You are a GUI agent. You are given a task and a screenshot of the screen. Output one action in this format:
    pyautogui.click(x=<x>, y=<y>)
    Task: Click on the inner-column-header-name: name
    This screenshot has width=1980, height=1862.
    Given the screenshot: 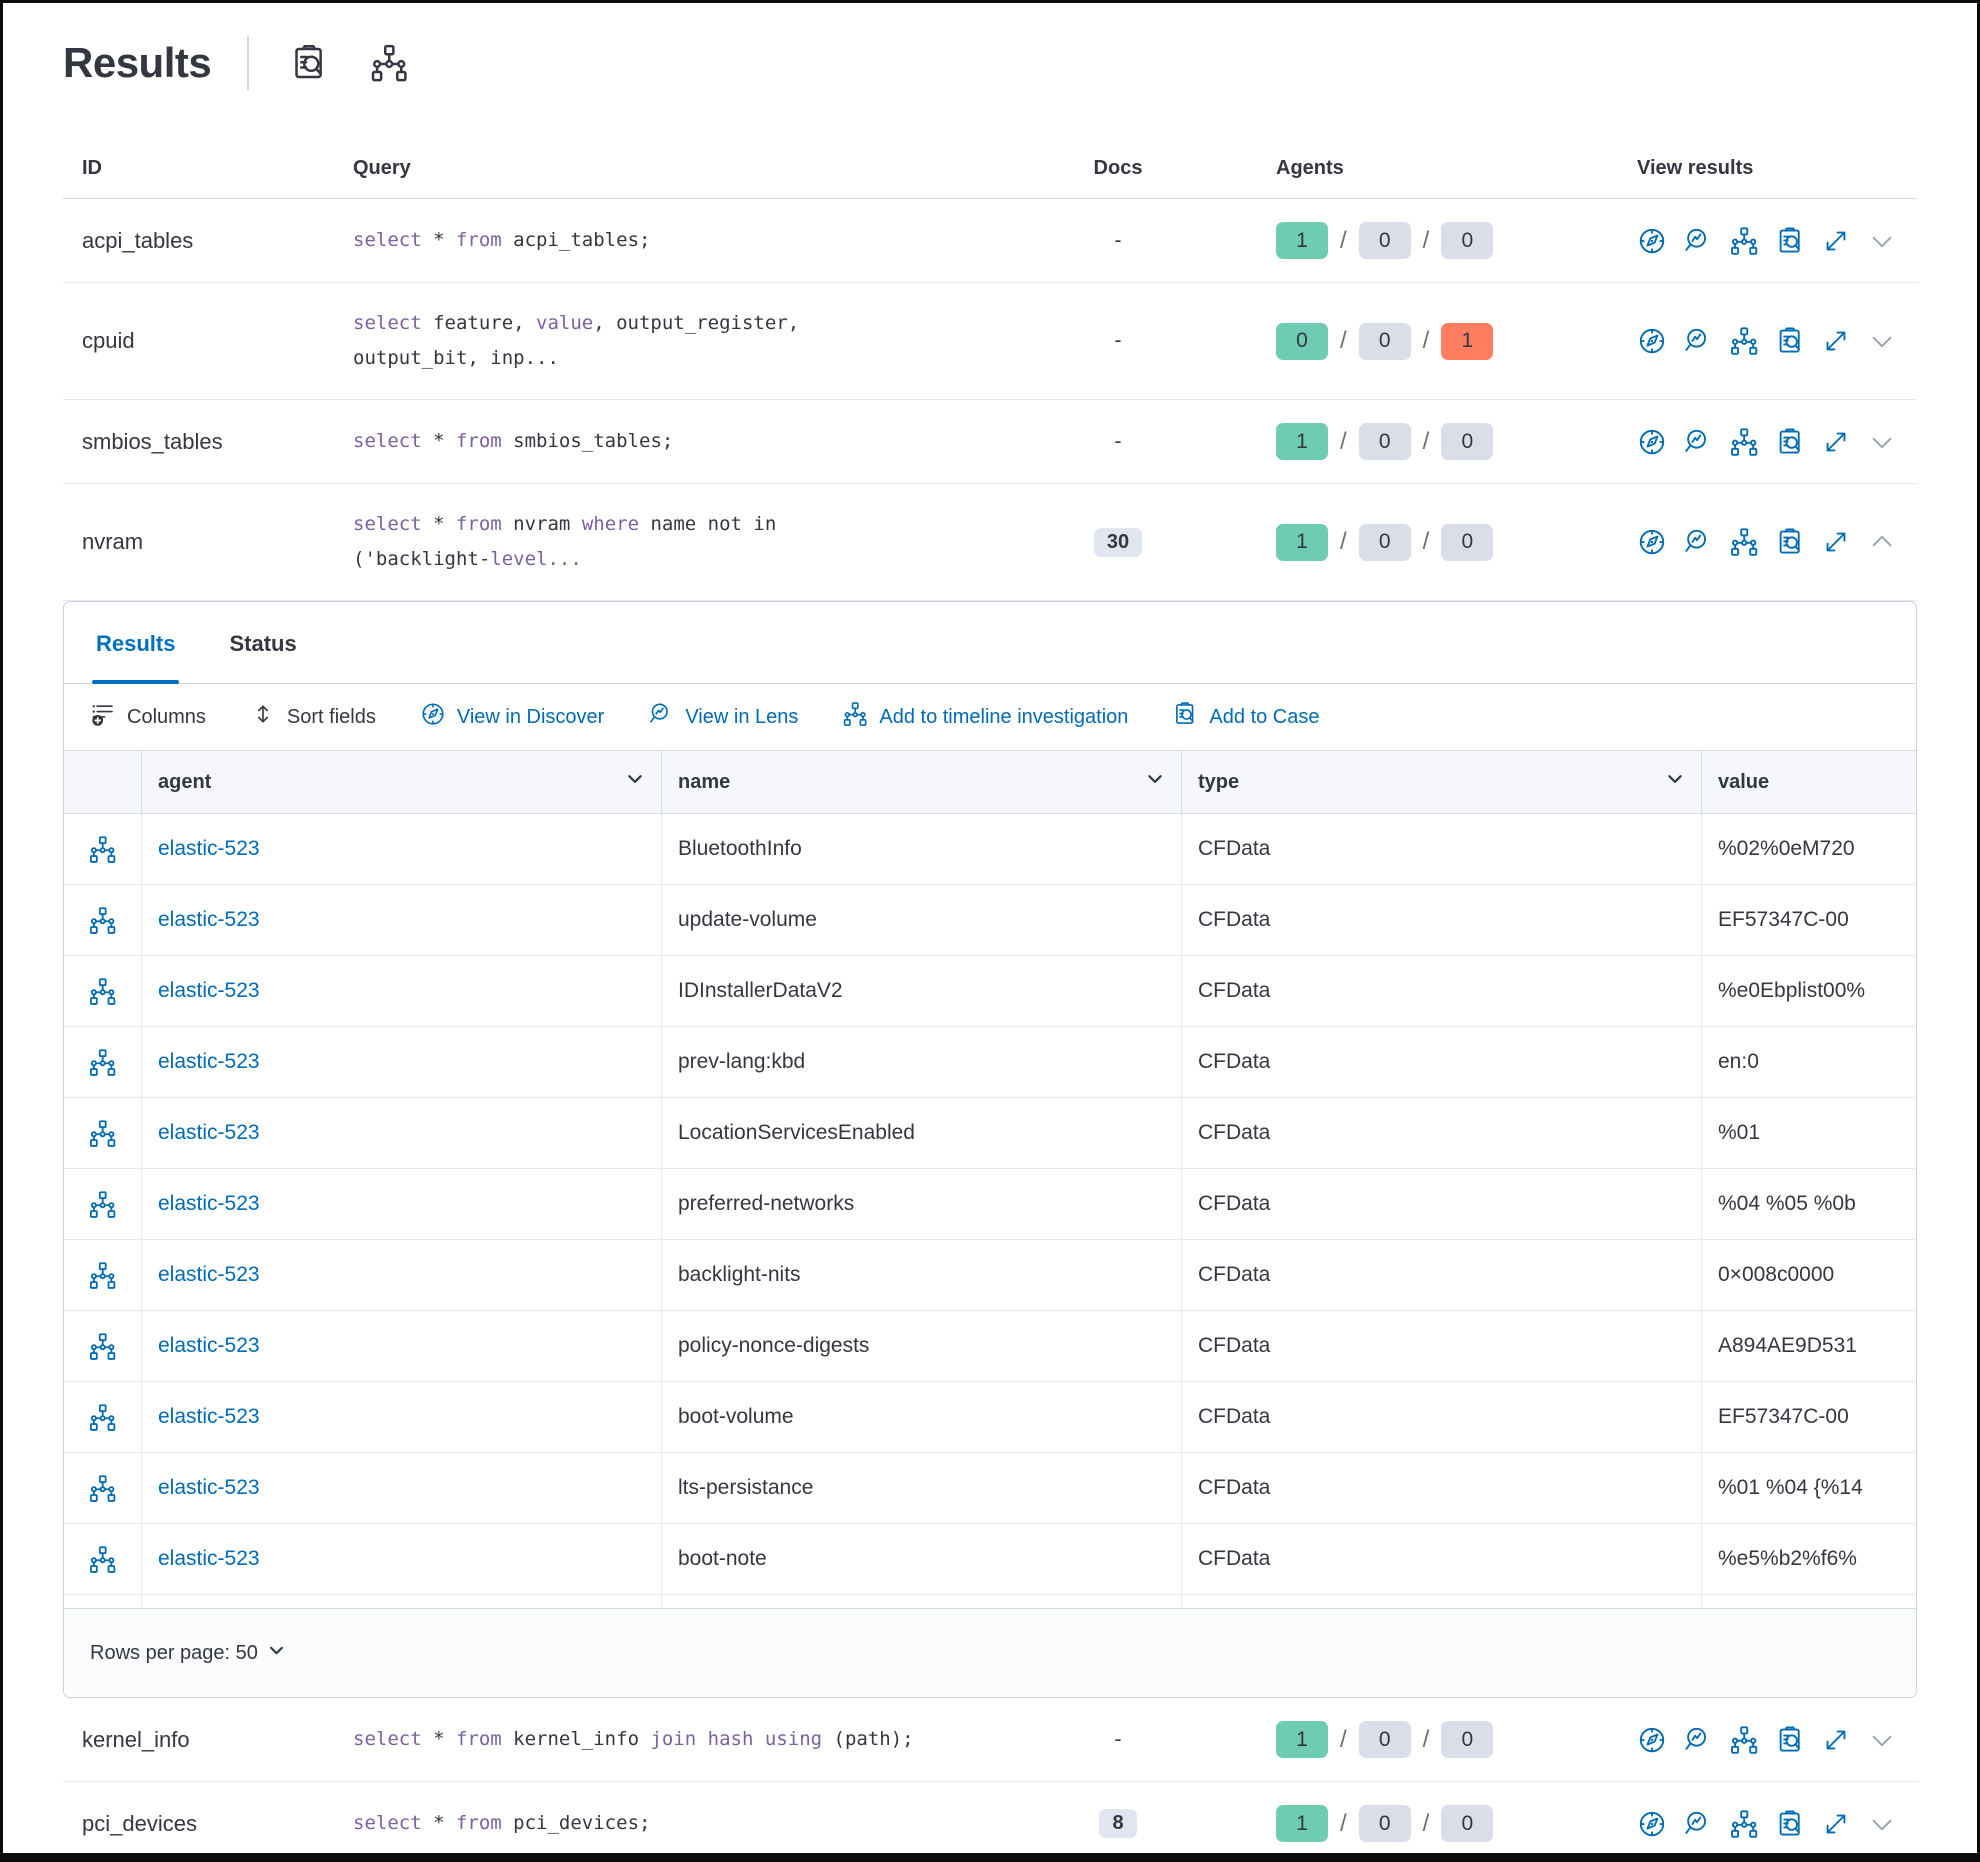 What is the action you would take?
    pyautogui.click(x=921, y=782)
    